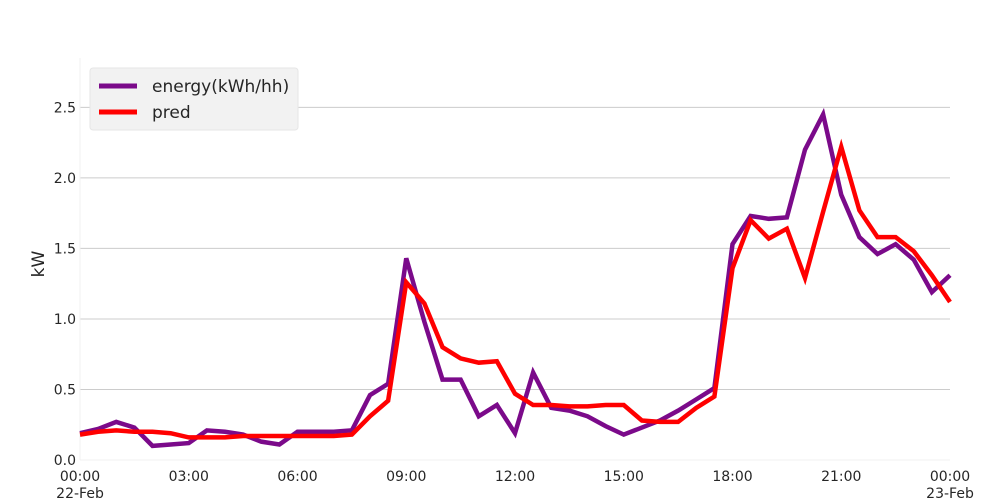  What do you see at coordinates (65, 390) in the screenshot?
I see `y-tick-label: 0.5` at bounding box center [65, 390].